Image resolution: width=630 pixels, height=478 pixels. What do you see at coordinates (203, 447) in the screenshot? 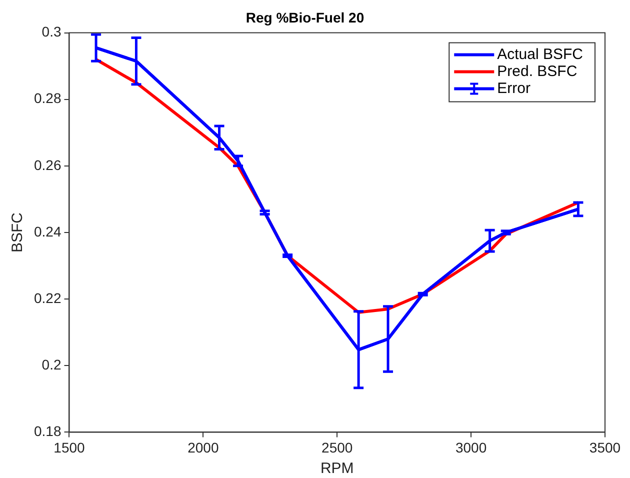
I see `x-tick-label: 2000` at bounding box center [203, 447].